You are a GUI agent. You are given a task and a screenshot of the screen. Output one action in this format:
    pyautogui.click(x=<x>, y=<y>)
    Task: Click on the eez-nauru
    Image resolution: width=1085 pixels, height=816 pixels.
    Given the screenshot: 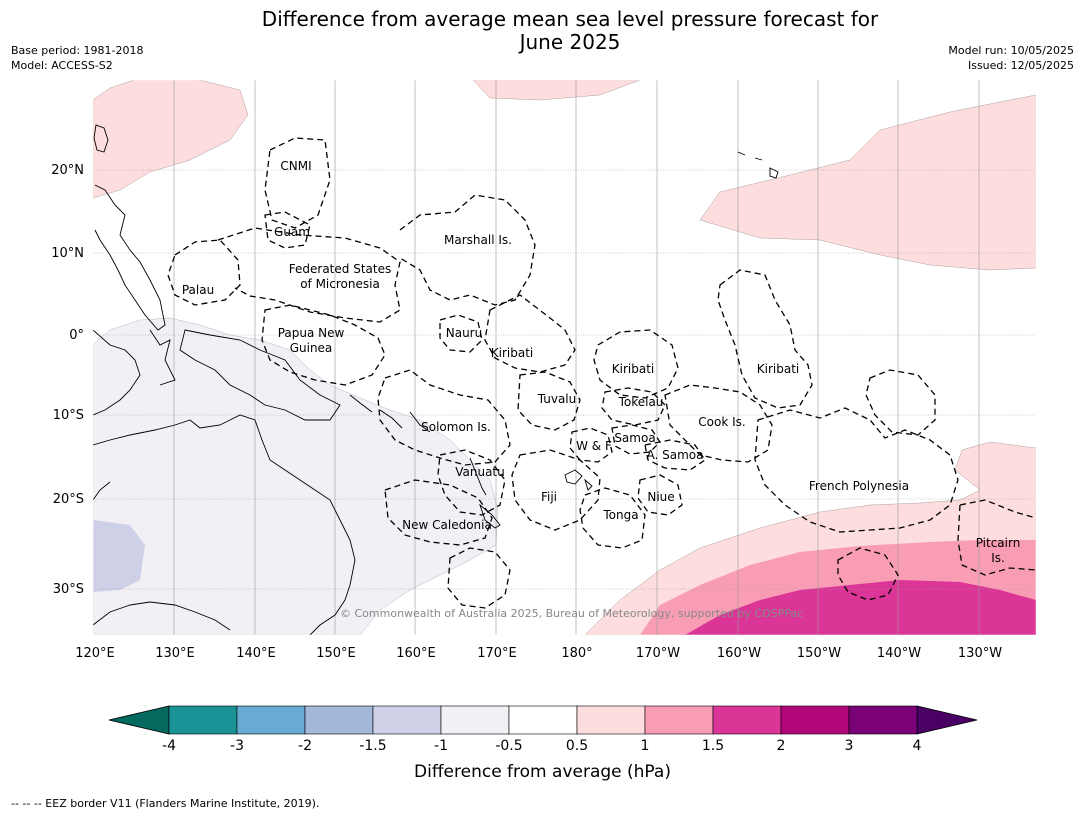 What is the action you would take?
    pyautogui.click(x=461, y=333)
    